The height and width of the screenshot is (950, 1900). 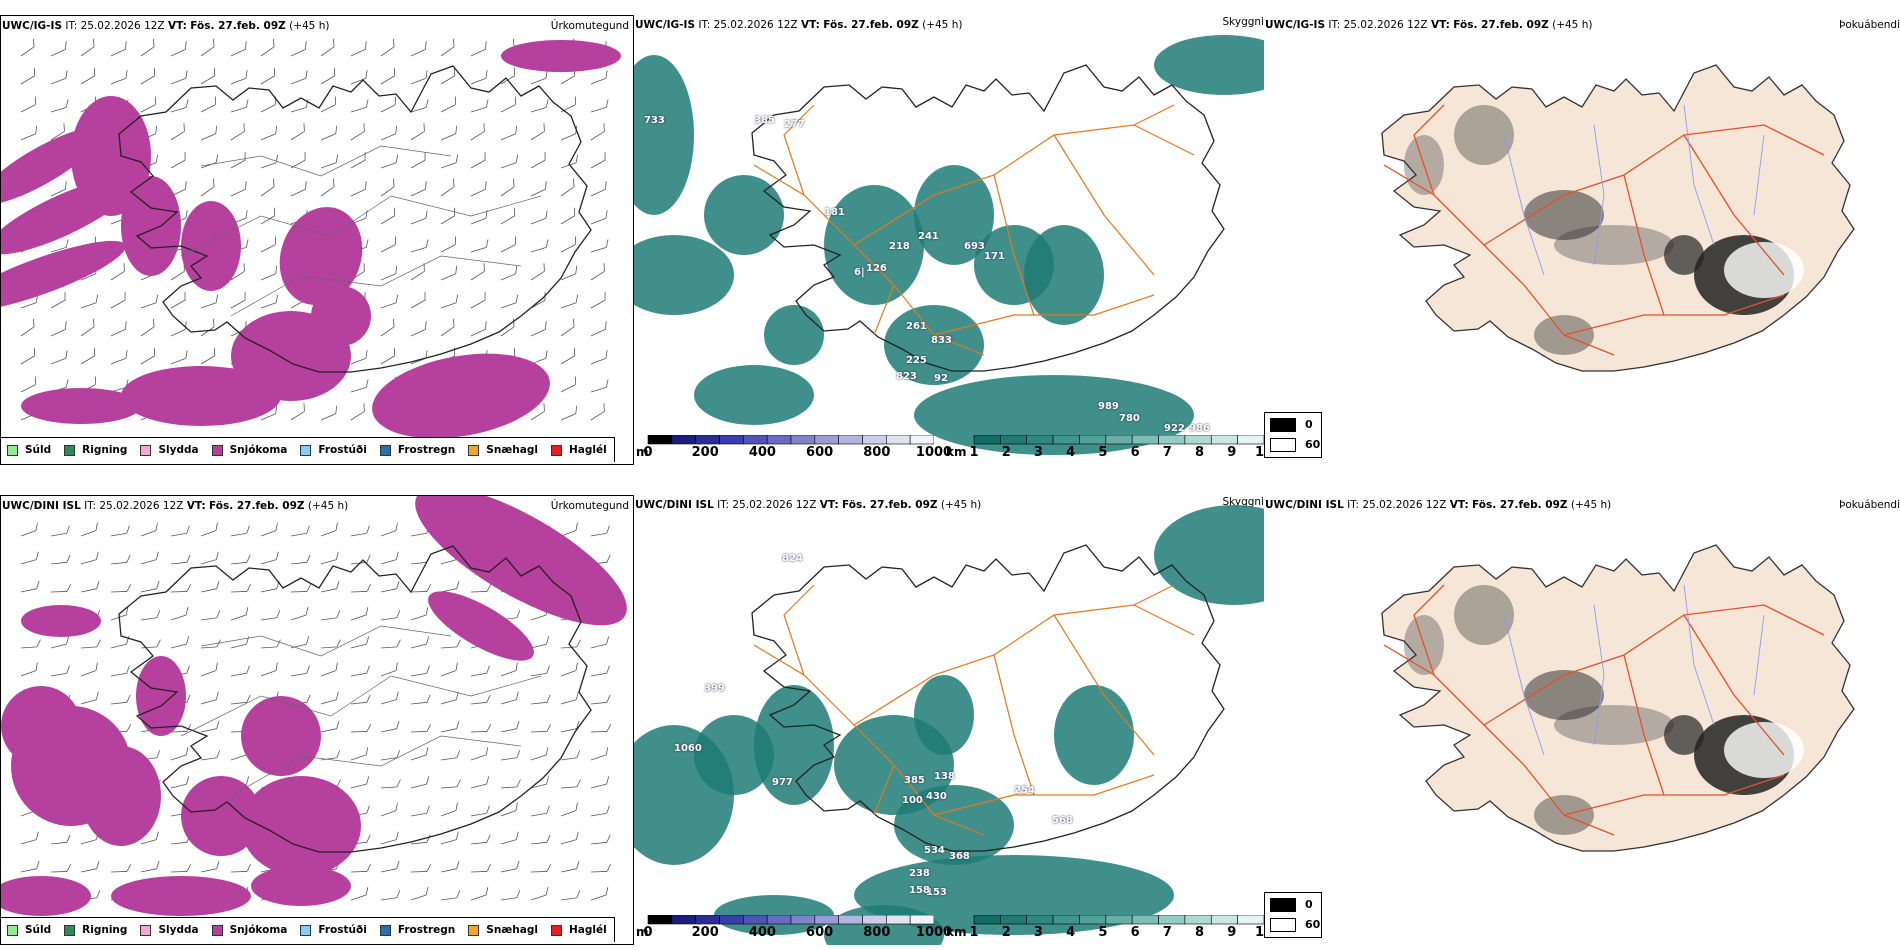 What do you see at coordinates (1243, 22) in the screenshot?
I see `panel-title: Skyggni` at bounding box center [1243, 22].